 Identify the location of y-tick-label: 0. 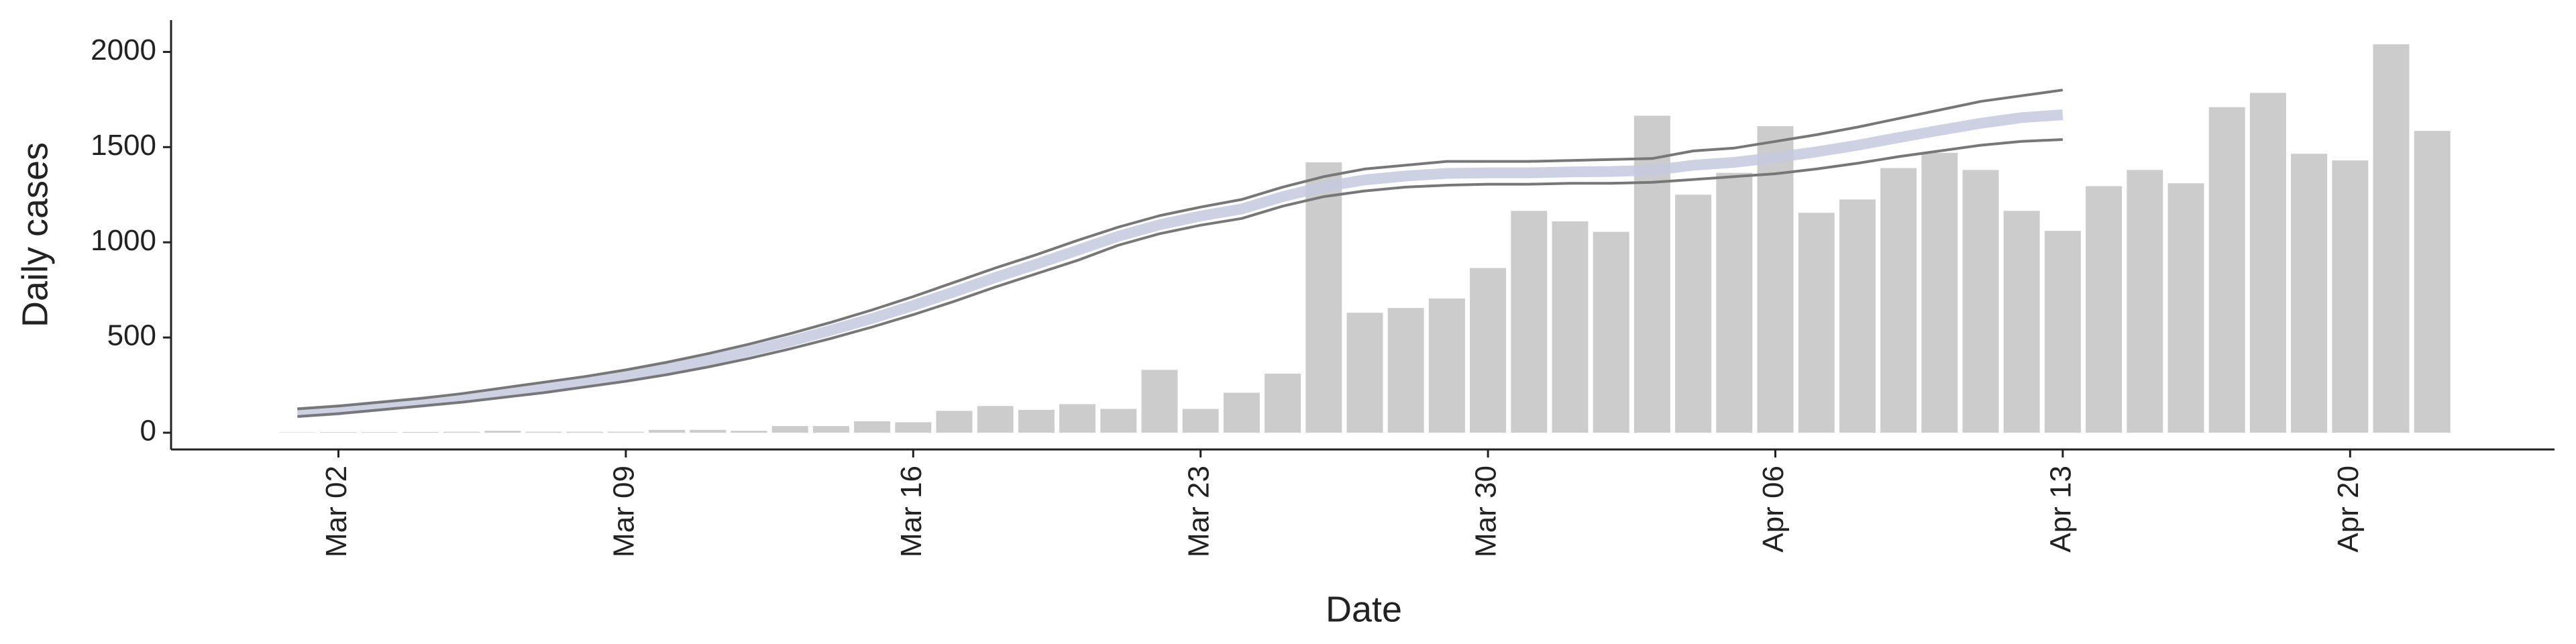
(148, 431).